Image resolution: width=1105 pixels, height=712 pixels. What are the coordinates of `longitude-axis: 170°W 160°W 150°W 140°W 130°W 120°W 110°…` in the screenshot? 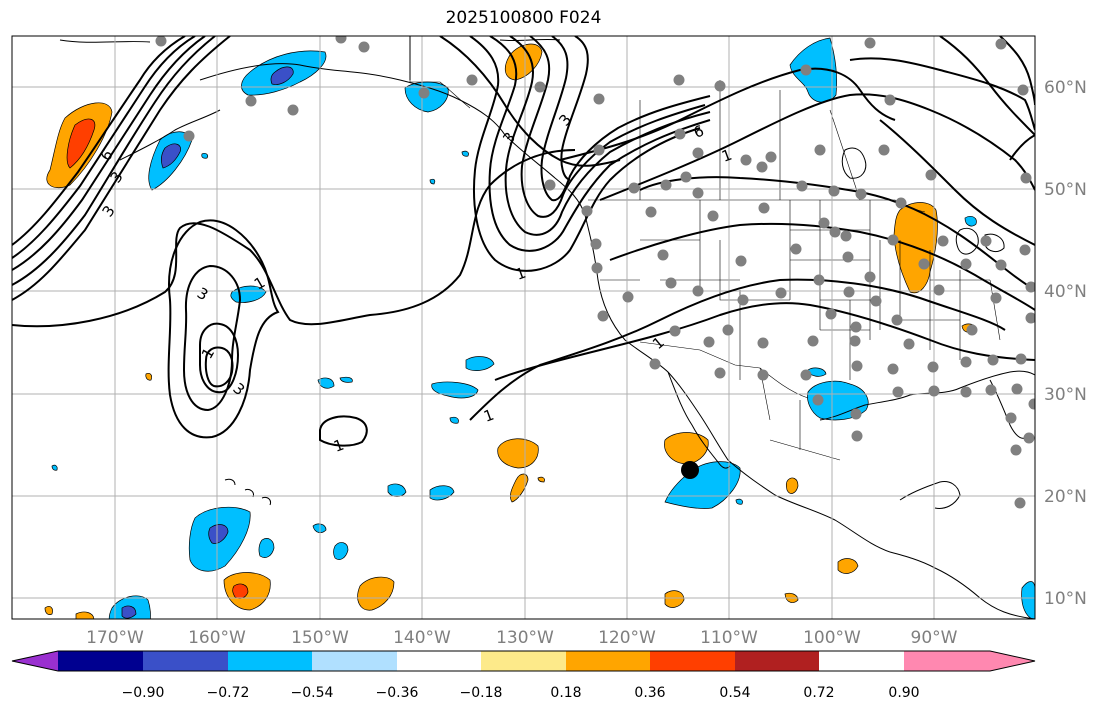 It's located at (522, 638).